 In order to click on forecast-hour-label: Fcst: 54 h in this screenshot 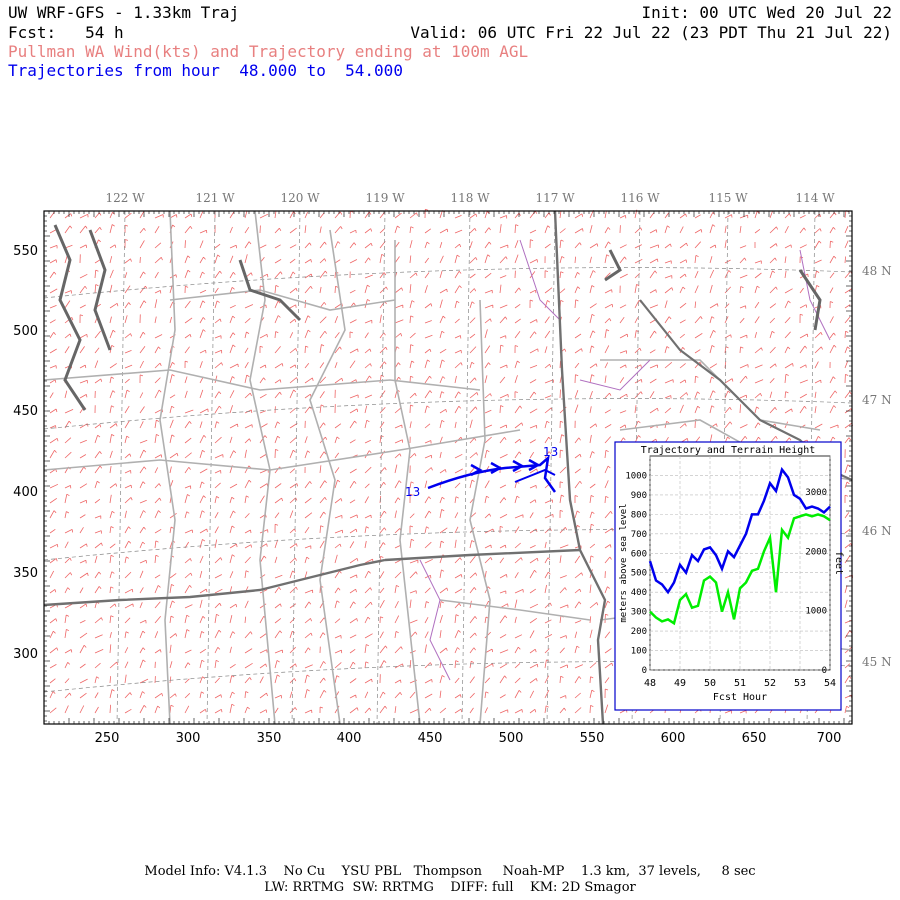, I will do `click(66, 33)`.